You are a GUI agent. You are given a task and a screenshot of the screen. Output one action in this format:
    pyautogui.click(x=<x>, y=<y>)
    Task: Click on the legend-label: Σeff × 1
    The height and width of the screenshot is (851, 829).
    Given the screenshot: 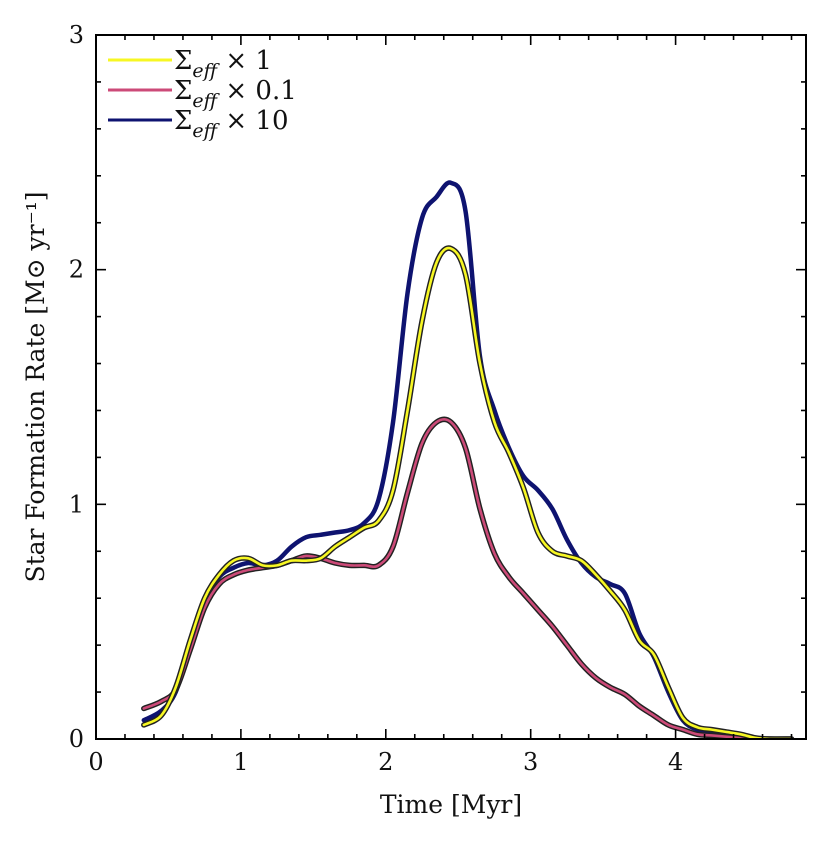 What is the action you would take?
    pyautogui.click(x=223, y=64)
    